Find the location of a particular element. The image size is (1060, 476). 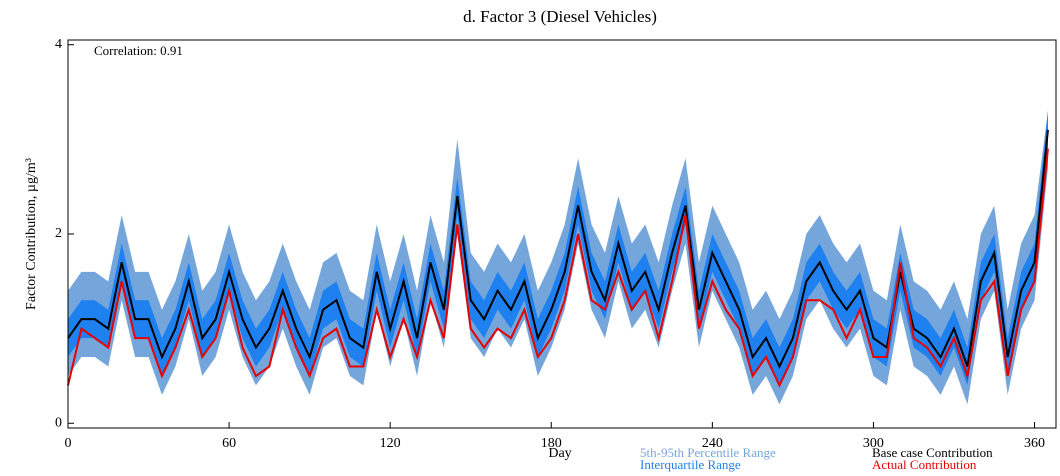

annotation: Correlation: 0.91 is located at coordinates (138, 50).